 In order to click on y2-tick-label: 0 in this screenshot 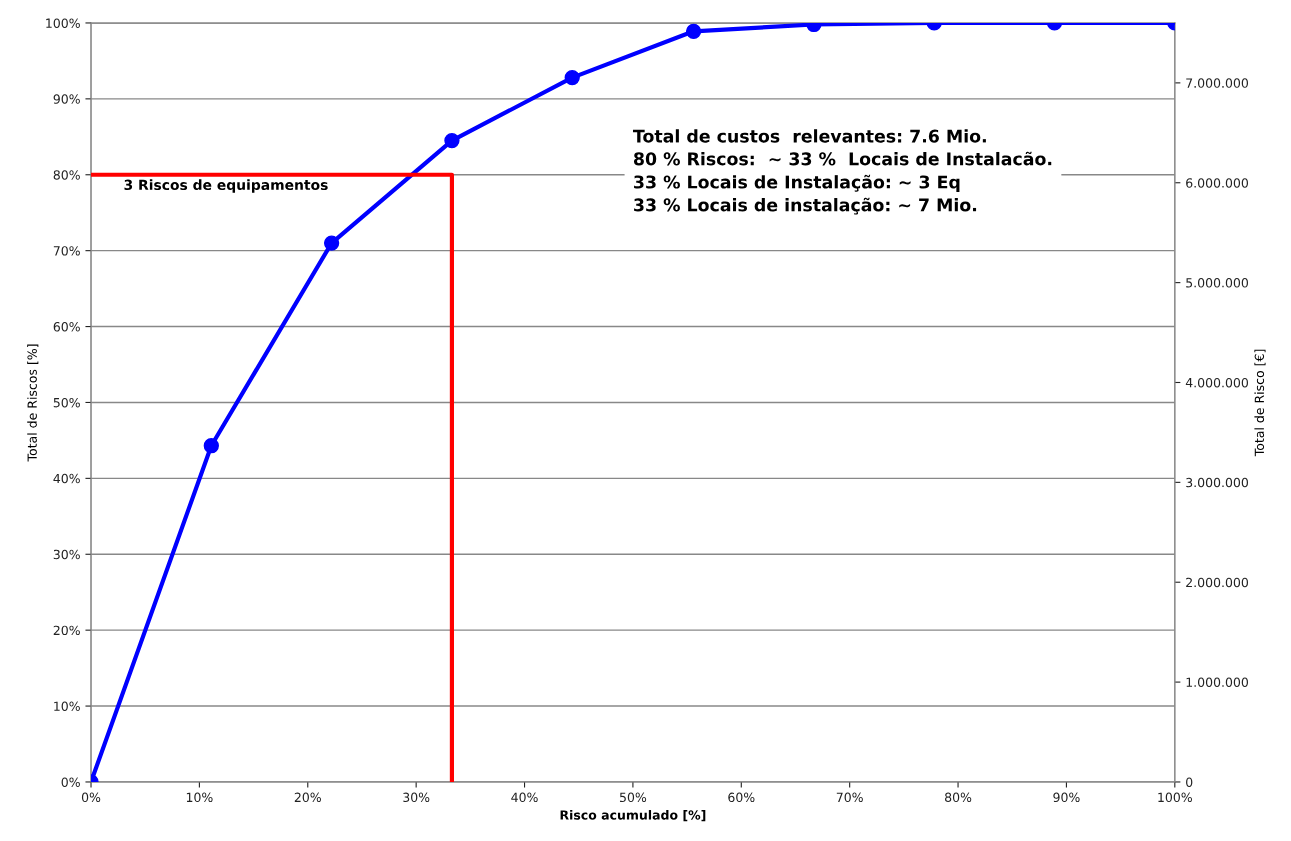, I will do `click(1189, 782)`.